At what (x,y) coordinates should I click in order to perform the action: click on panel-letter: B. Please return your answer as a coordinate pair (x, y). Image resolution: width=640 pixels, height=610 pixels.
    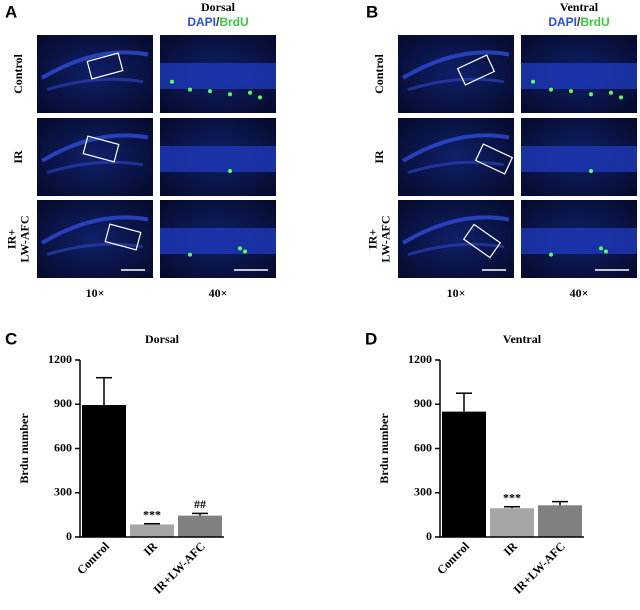
    Looking at the image, I should click on (372, 11).